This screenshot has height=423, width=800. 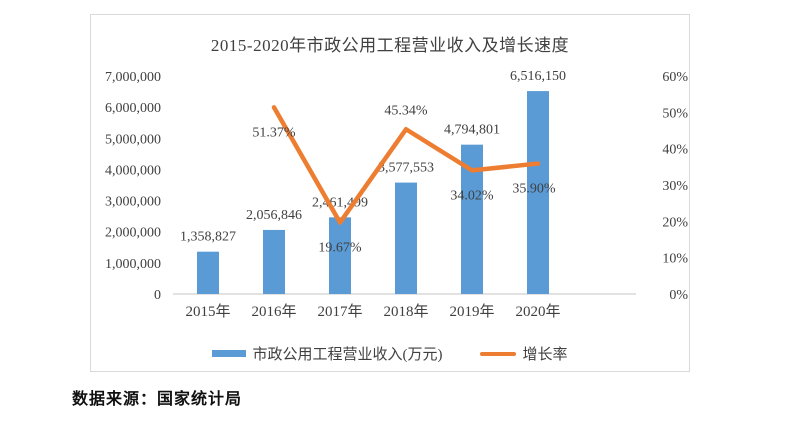 I want to click on bar-series-swatch, so click(x=229, y=353).